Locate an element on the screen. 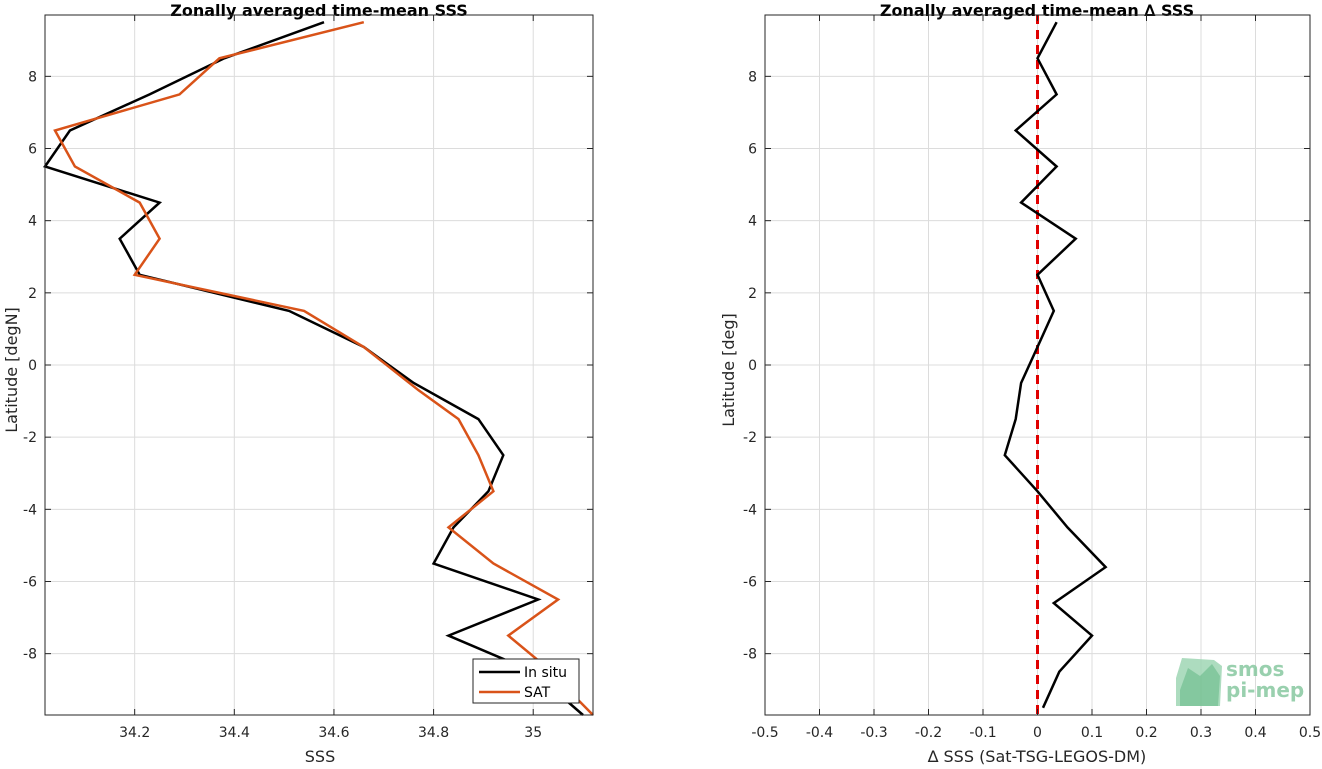 Image resolution: width=1322 pixels, height=769 pixels. right-chart-series is located at coordinates (1055, 365).